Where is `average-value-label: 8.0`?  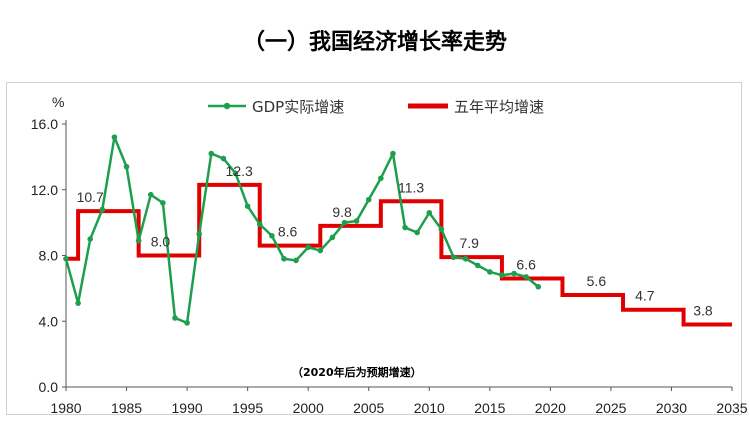 average-value-label: 8.0 is located at coordinates (161, 242).